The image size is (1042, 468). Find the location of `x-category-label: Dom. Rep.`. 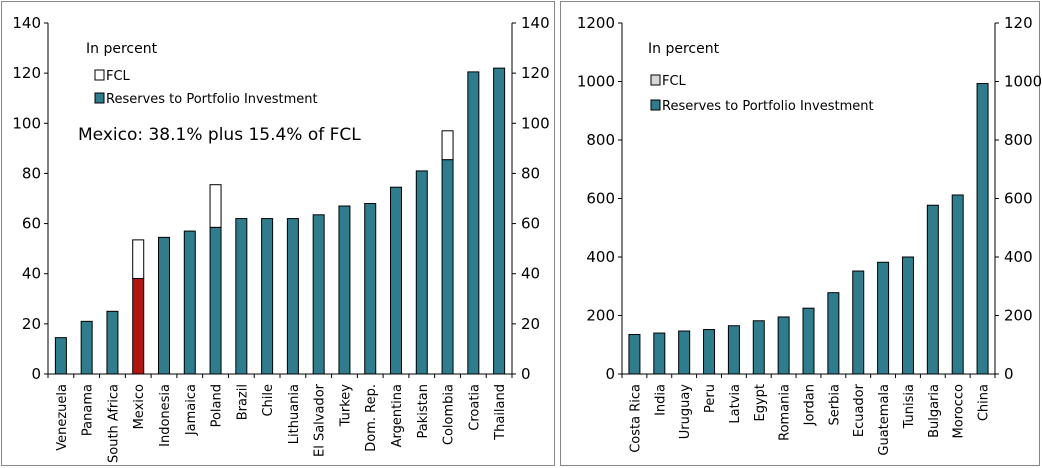

x-category-label: Dom. Rep. is located at coordinates (371, 418).